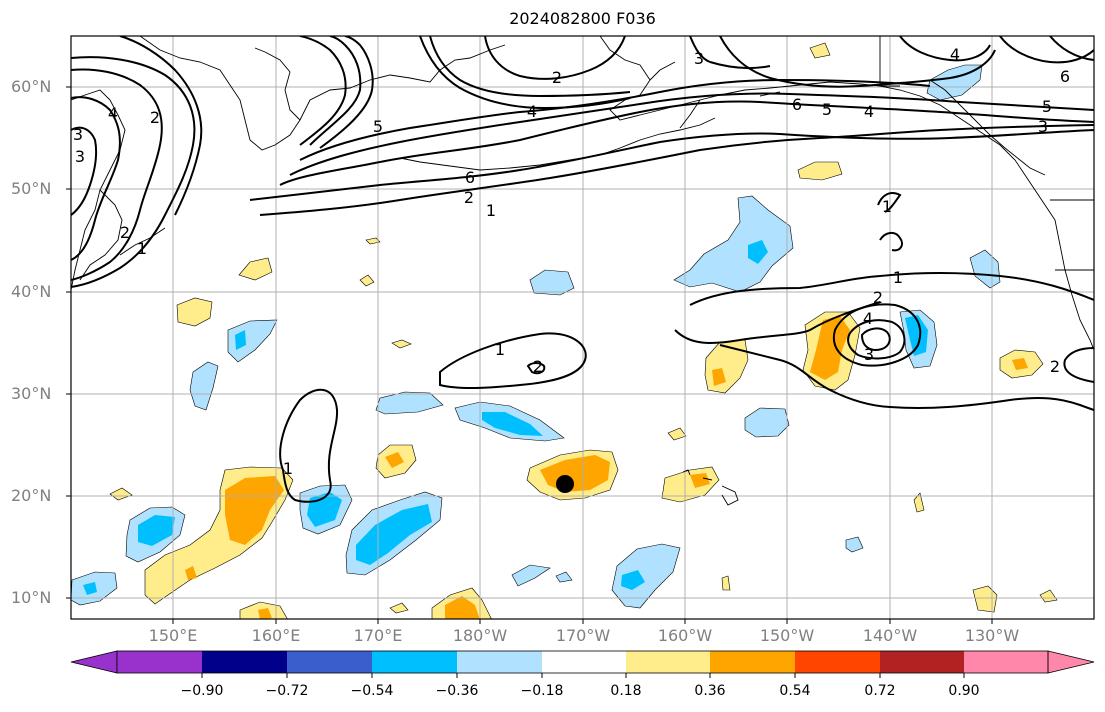  Describe the element at coordinates (31, 86) in the screenshot. I see `lat-label-60n: 60°N` at that location.